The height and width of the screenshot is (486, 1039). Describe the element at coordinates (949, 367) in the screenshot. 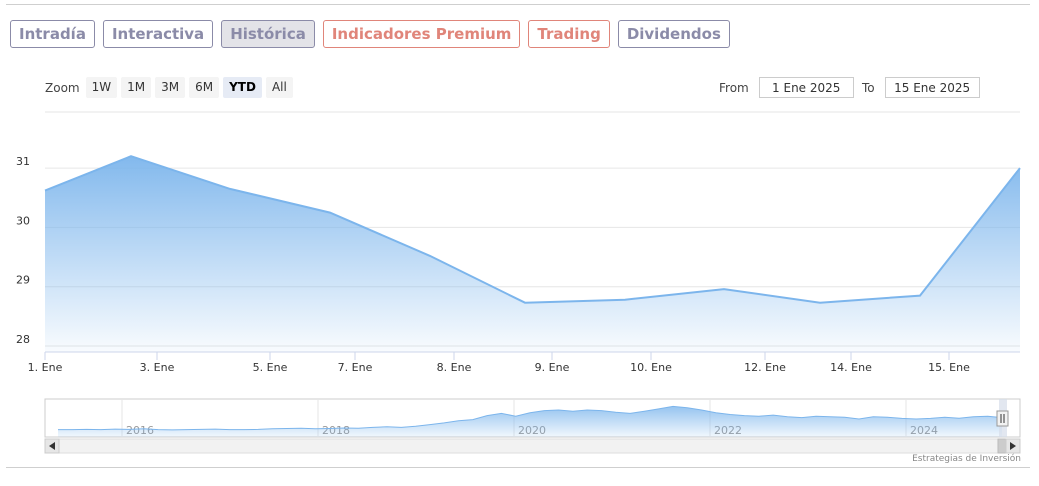

I see `x-tick-label-9: 15. Ene` at that location.